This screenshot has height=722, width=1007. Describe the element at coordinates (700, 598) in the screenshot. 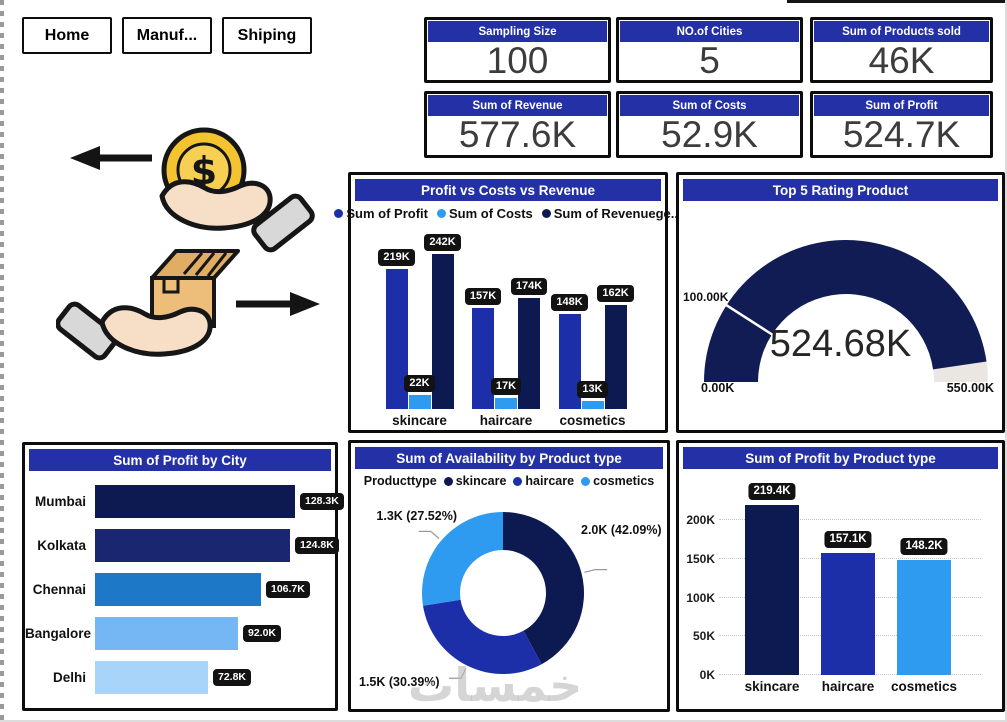

I see `y-axis-tick: 100K` at that location.